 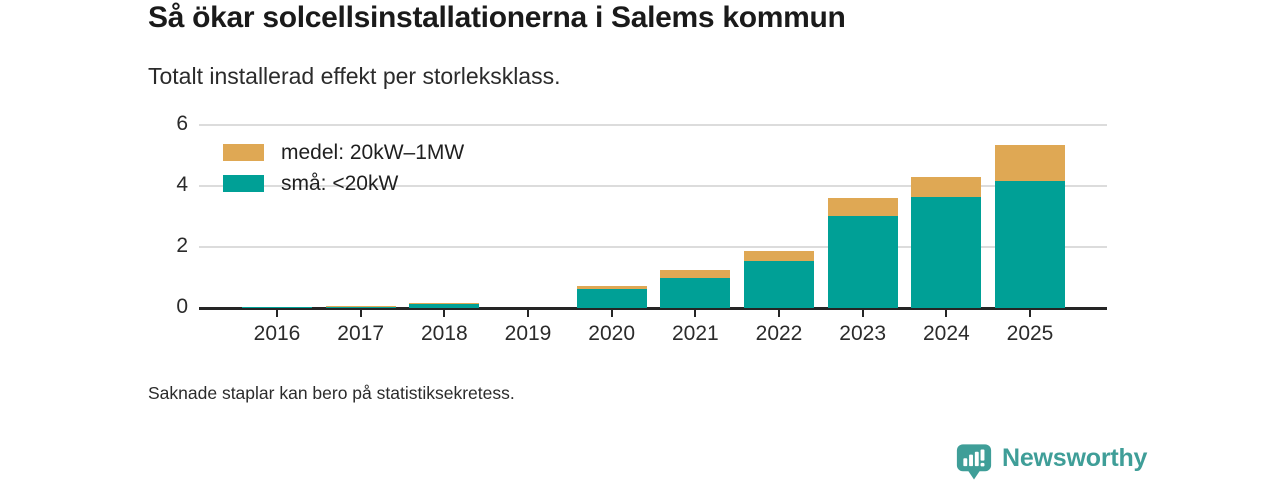 I want to click on x-axis-label-2016: 2016, so click(x=277, y=333).